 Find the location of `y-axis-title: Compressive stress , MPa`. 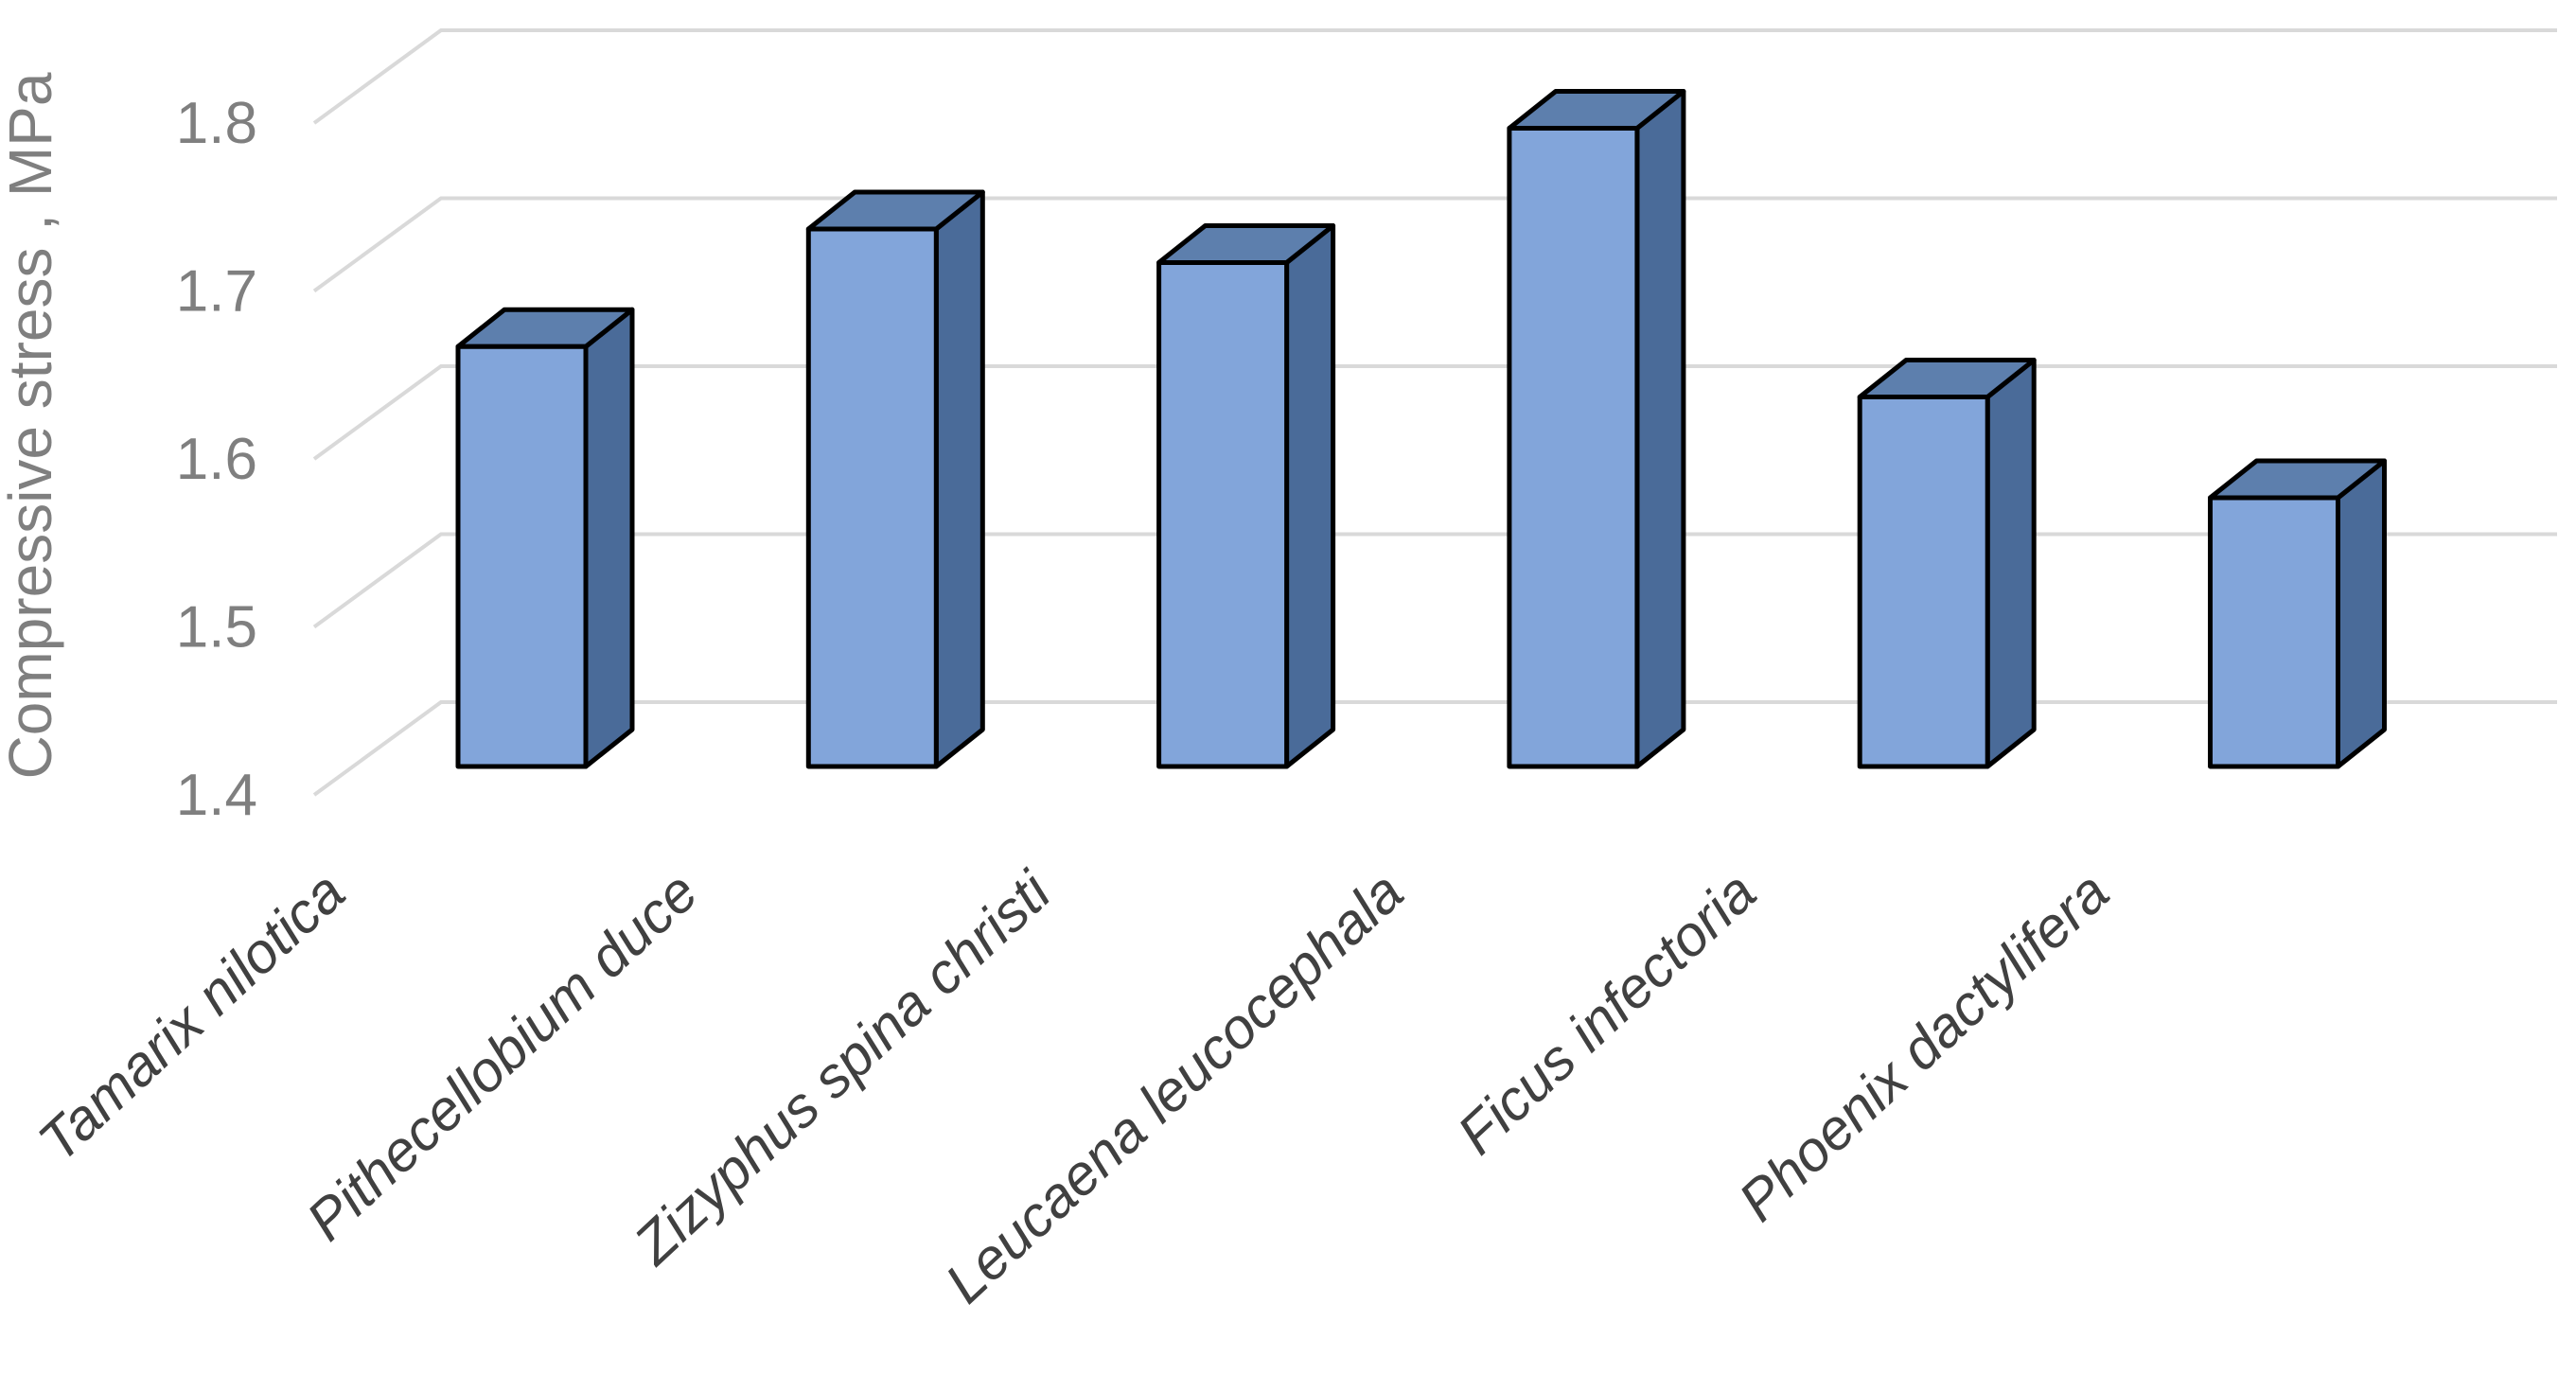

y-axis-title: Compressive stress , MPa is located at coordinates (32, 425).